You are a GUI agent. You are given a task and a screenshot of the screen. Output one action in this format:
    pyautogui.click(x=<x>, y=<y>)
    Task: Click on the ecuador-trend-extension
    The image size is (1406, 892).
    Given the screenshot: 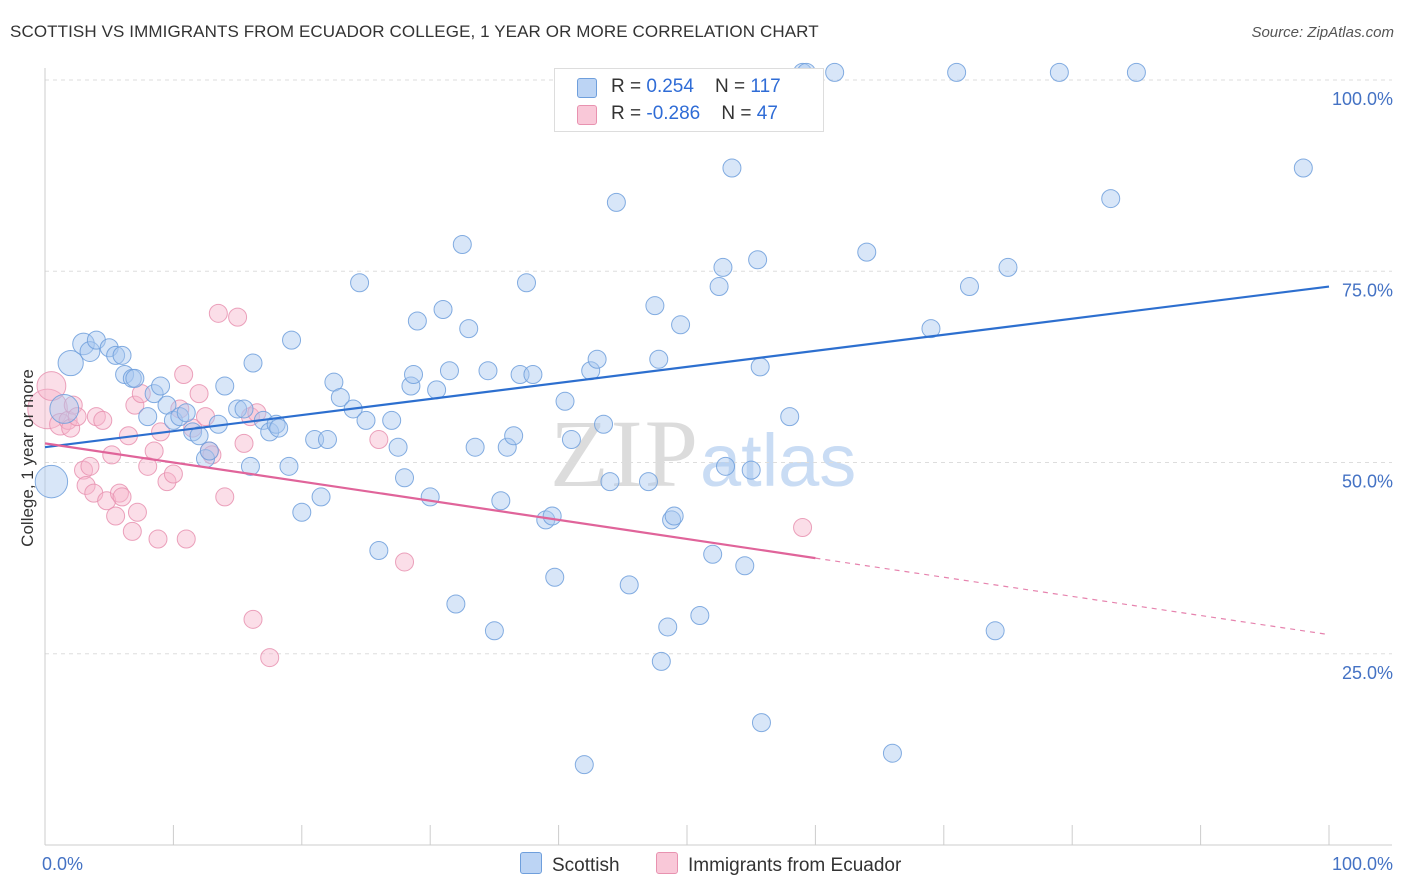 What is the action you would take?
    pyautogui.click(x=1072, y=596)
    